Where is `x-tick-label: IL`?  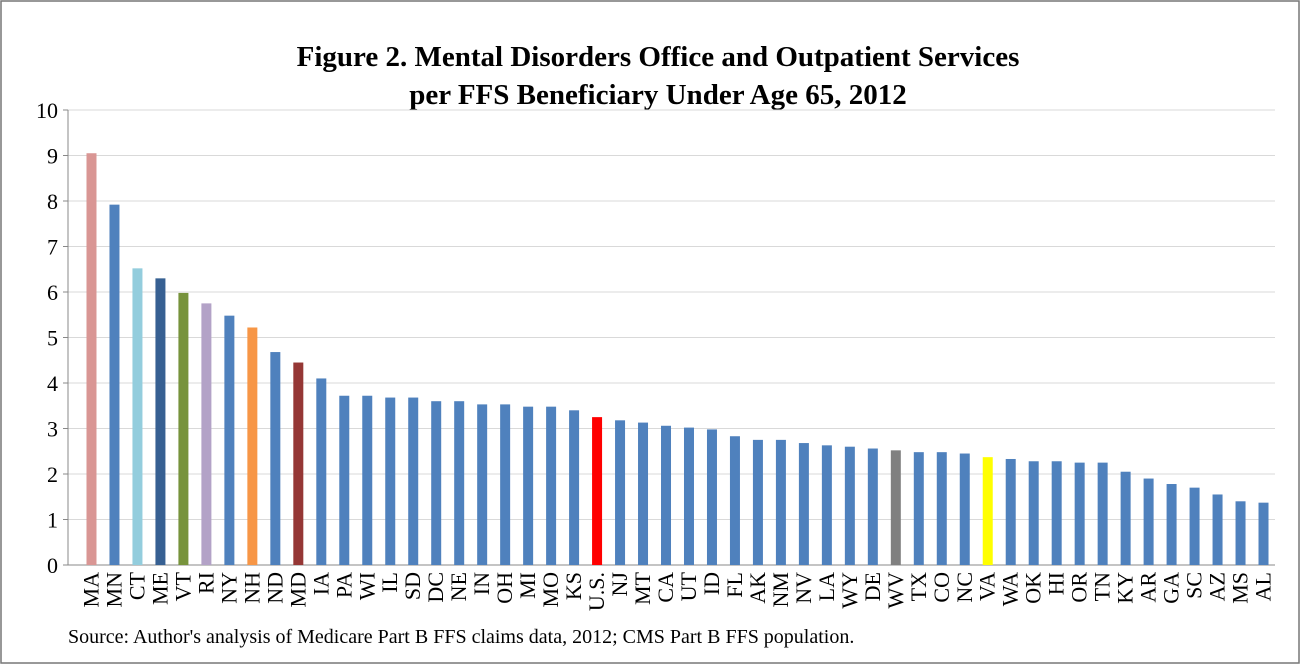
x-tick-label: IL is located at coordinates (389, 582).